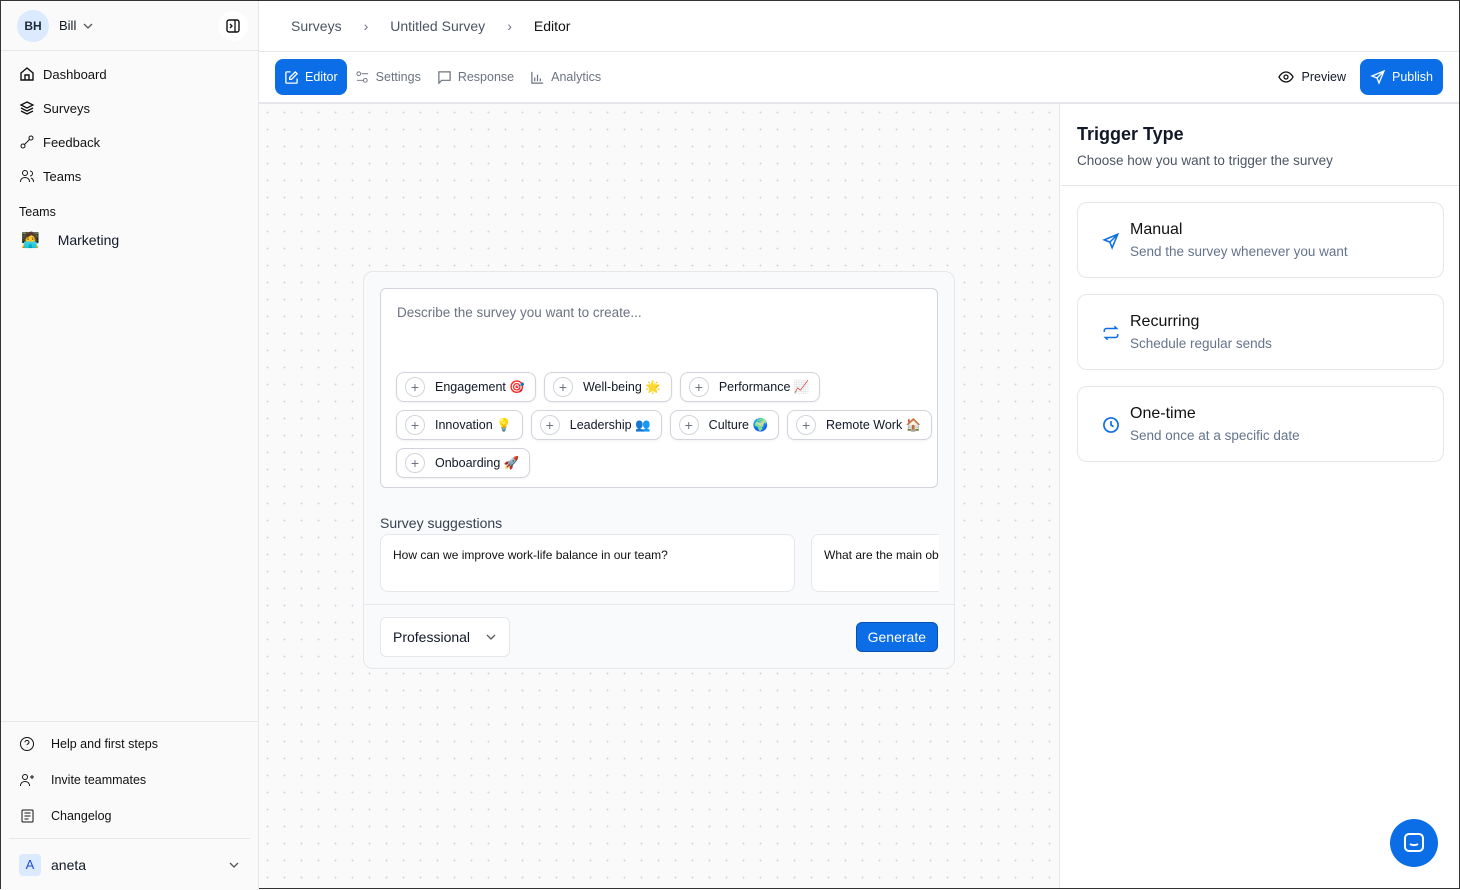 The image size is (1460, 890). Describe the element at coordinates (129, 816) in the screenshot. I see `changelog-link: Changelog` at that location.